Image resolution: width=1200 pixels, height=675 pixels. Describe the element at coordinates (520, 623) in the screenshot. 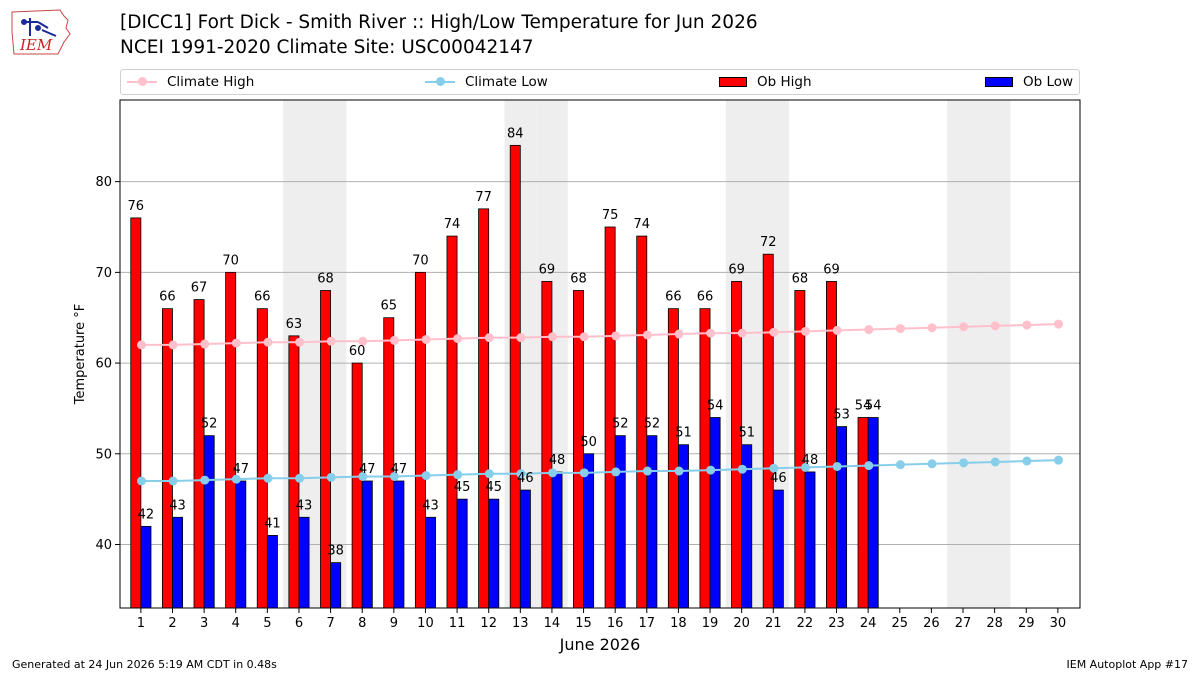

I see `x-tick-label-13: 13` at that location.